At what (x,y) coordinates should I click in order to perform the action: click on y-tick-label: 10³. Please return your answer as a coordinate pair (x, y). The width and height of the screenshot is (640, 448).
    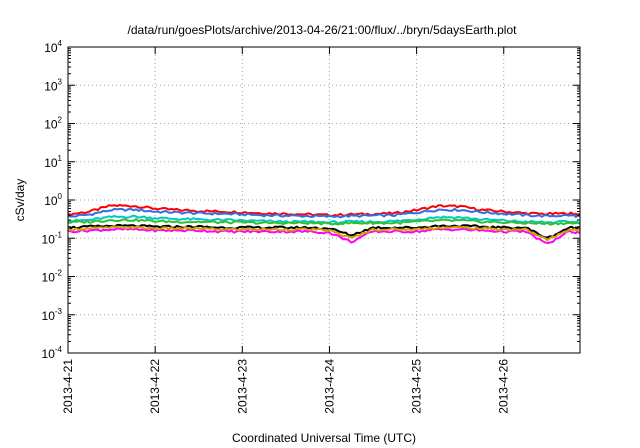
    Looking at the image, I should click on (53, 85).